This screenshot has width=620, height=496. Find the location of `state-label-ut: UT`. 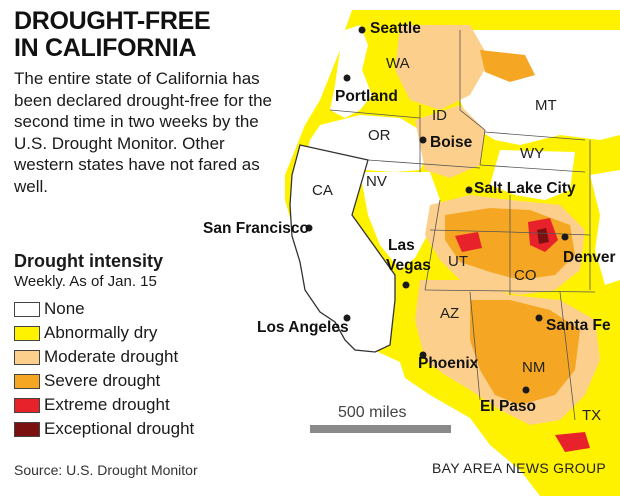

state-label-ut: UT is located at coordinates (458, 261).